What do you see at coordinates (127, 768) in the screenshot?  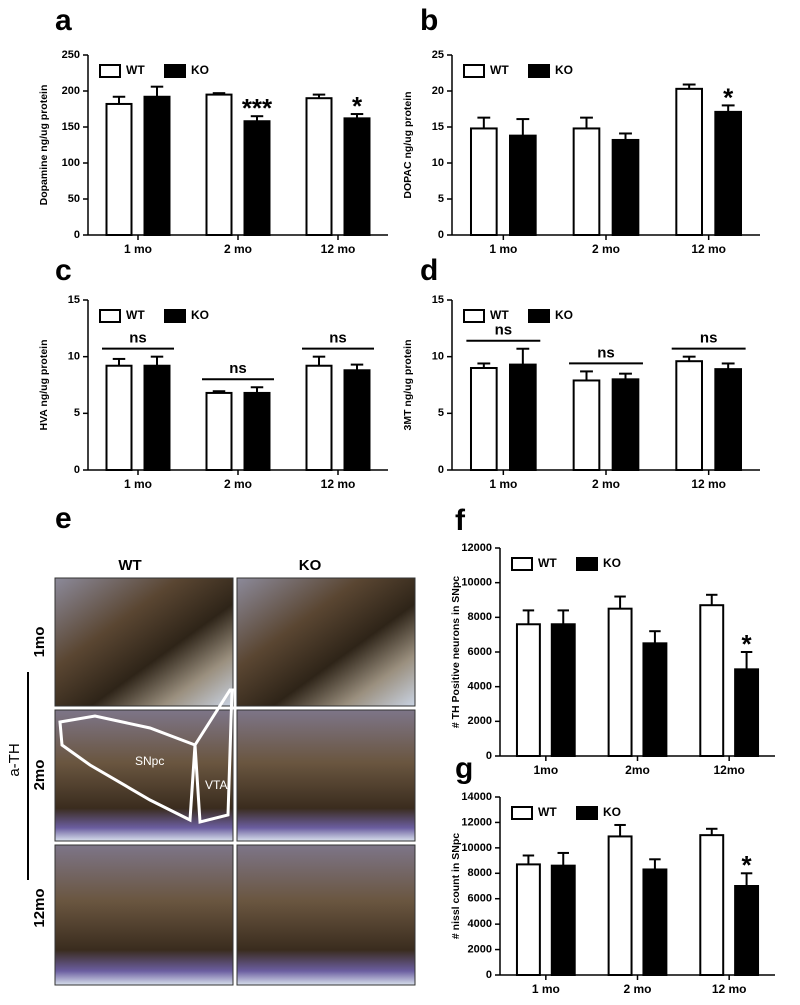 I see `snpc-outline` at bounding box center [127, 768].